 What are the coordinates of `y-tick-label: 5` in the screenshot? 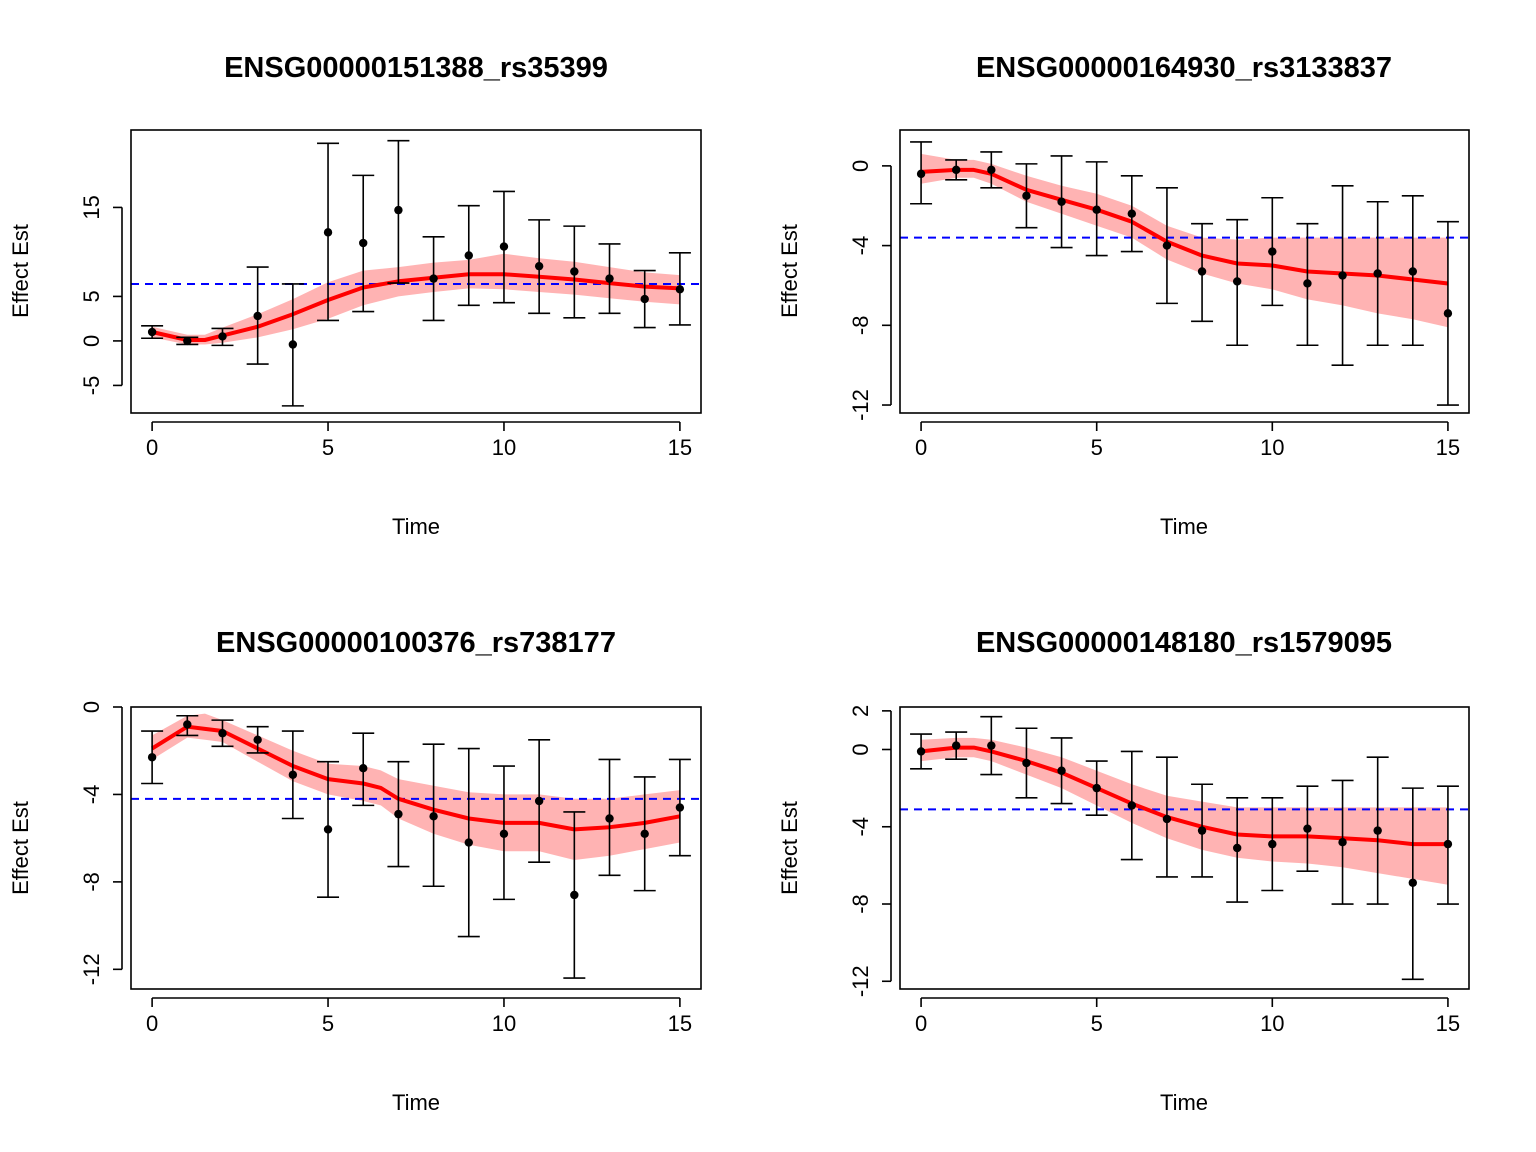 It's located at (91, 296).